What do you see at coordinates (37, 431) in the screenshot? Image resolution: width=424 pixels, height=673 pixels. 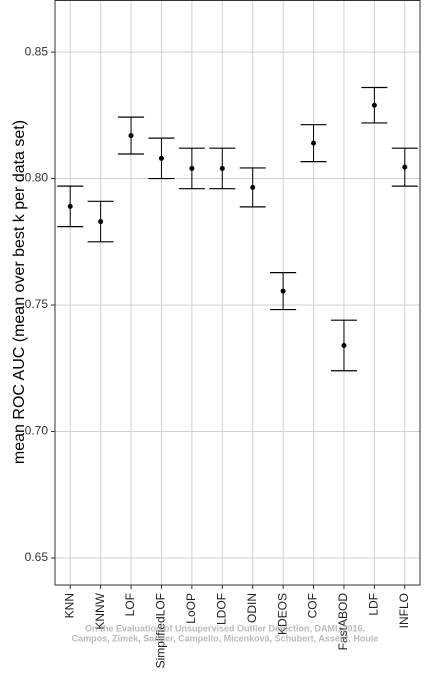 I see `y-tick-label: 0.70` at bounding box center [37, 431].